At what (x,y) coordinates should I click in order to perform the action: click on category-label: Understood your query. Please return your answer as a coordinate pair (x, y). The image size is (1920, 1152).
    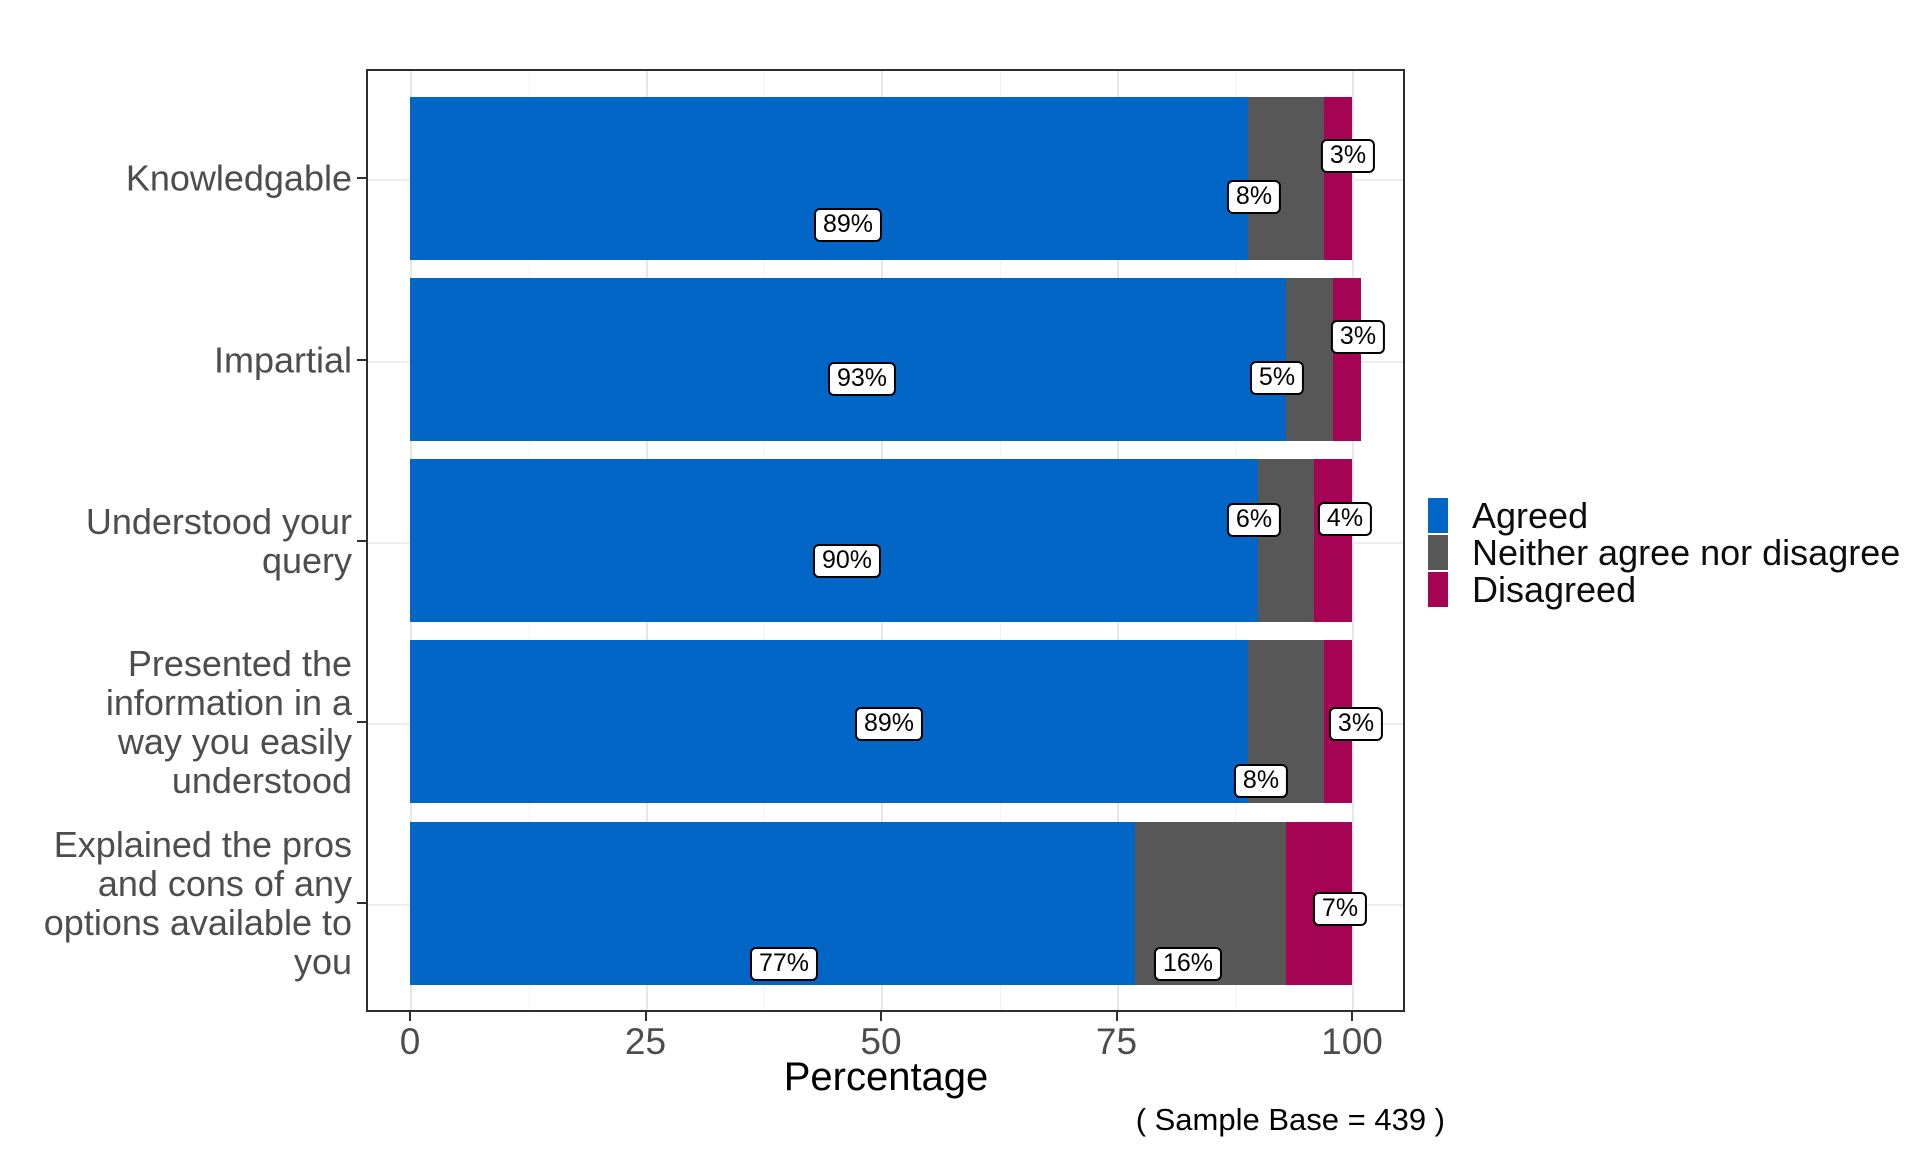
    Looking at the image, I should click on (218, 540).